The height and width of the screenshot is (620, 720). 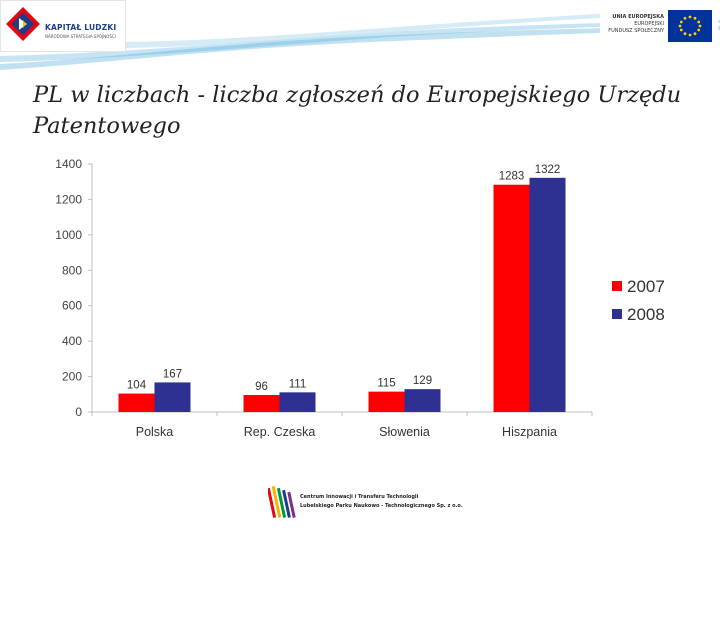 What do you see at coordinates (638, 17) in the screenshot?
I see `eu-logo-line: UNIA EUROPEJSKA` at bounding box center [638, 17].